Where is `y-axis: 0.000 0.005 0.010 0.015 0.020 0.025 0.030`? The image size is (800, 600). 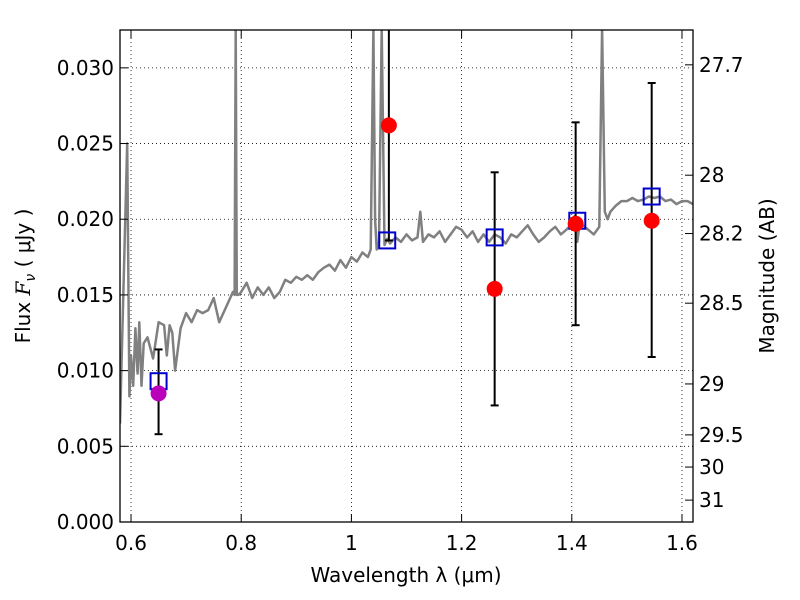 y-axis: 0.000 0.005 0.010 0.015 0.020 0.025 0.030 is located at coordinates (92, 295).